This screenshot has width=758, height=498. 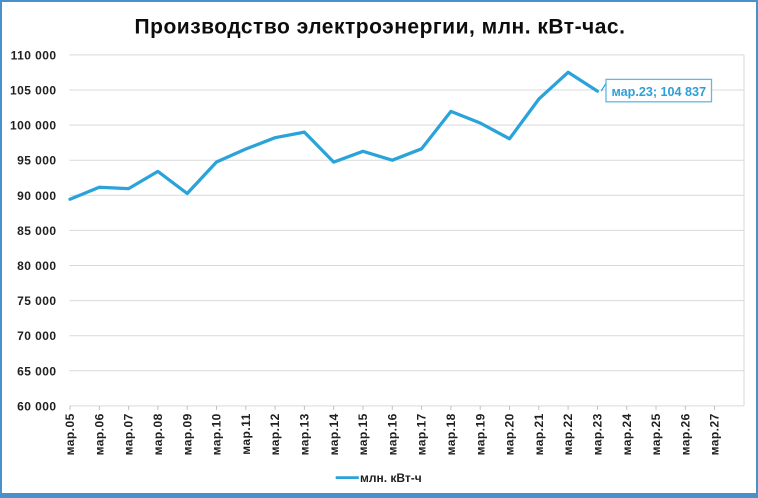 I want to click on svg-text: мар.10, so click(x=217, y=434).